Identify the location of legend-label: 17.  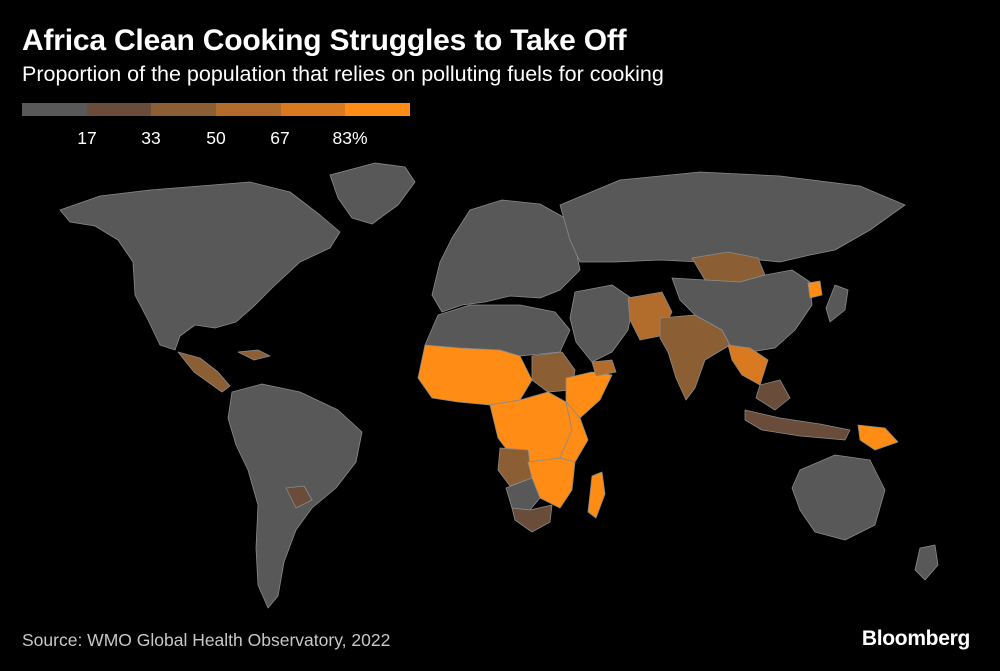
(87, 138).